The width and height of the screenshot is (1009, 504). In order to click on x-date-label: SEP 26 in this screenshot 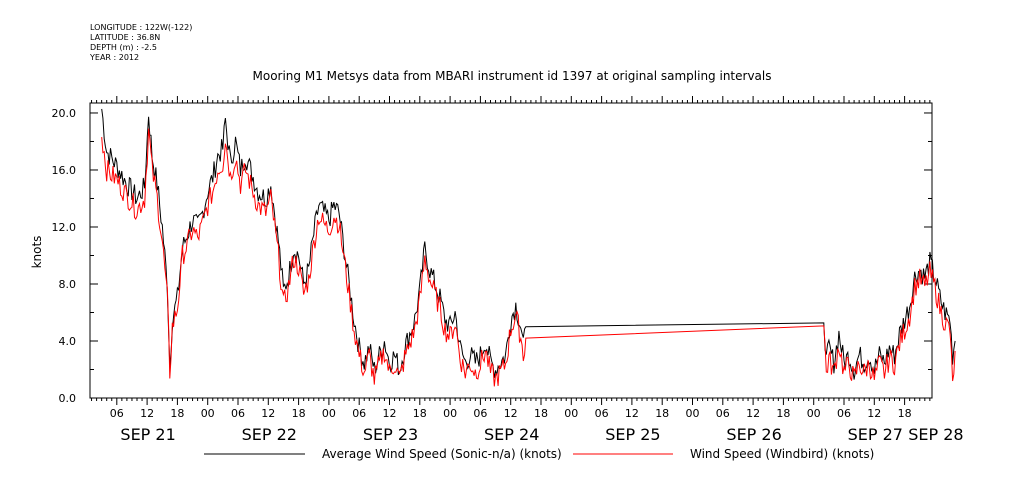, I will do `click(753, 434)`.